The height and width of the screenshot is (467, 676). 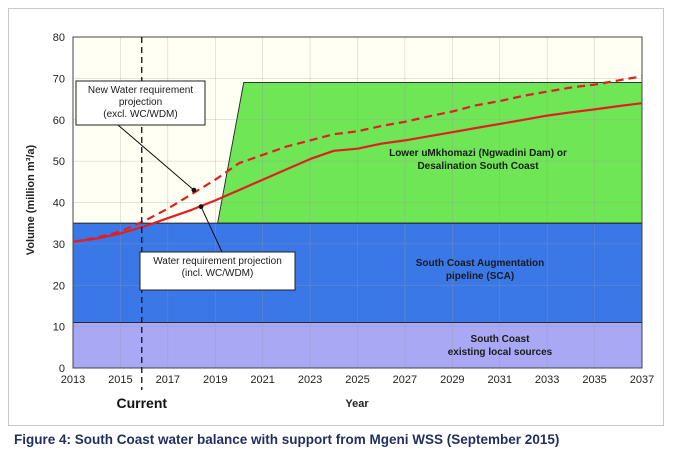 What do you see at coordinates (141, 403) in the screenshot?
I see `current-label: Current` at bounding box center [141, 403].